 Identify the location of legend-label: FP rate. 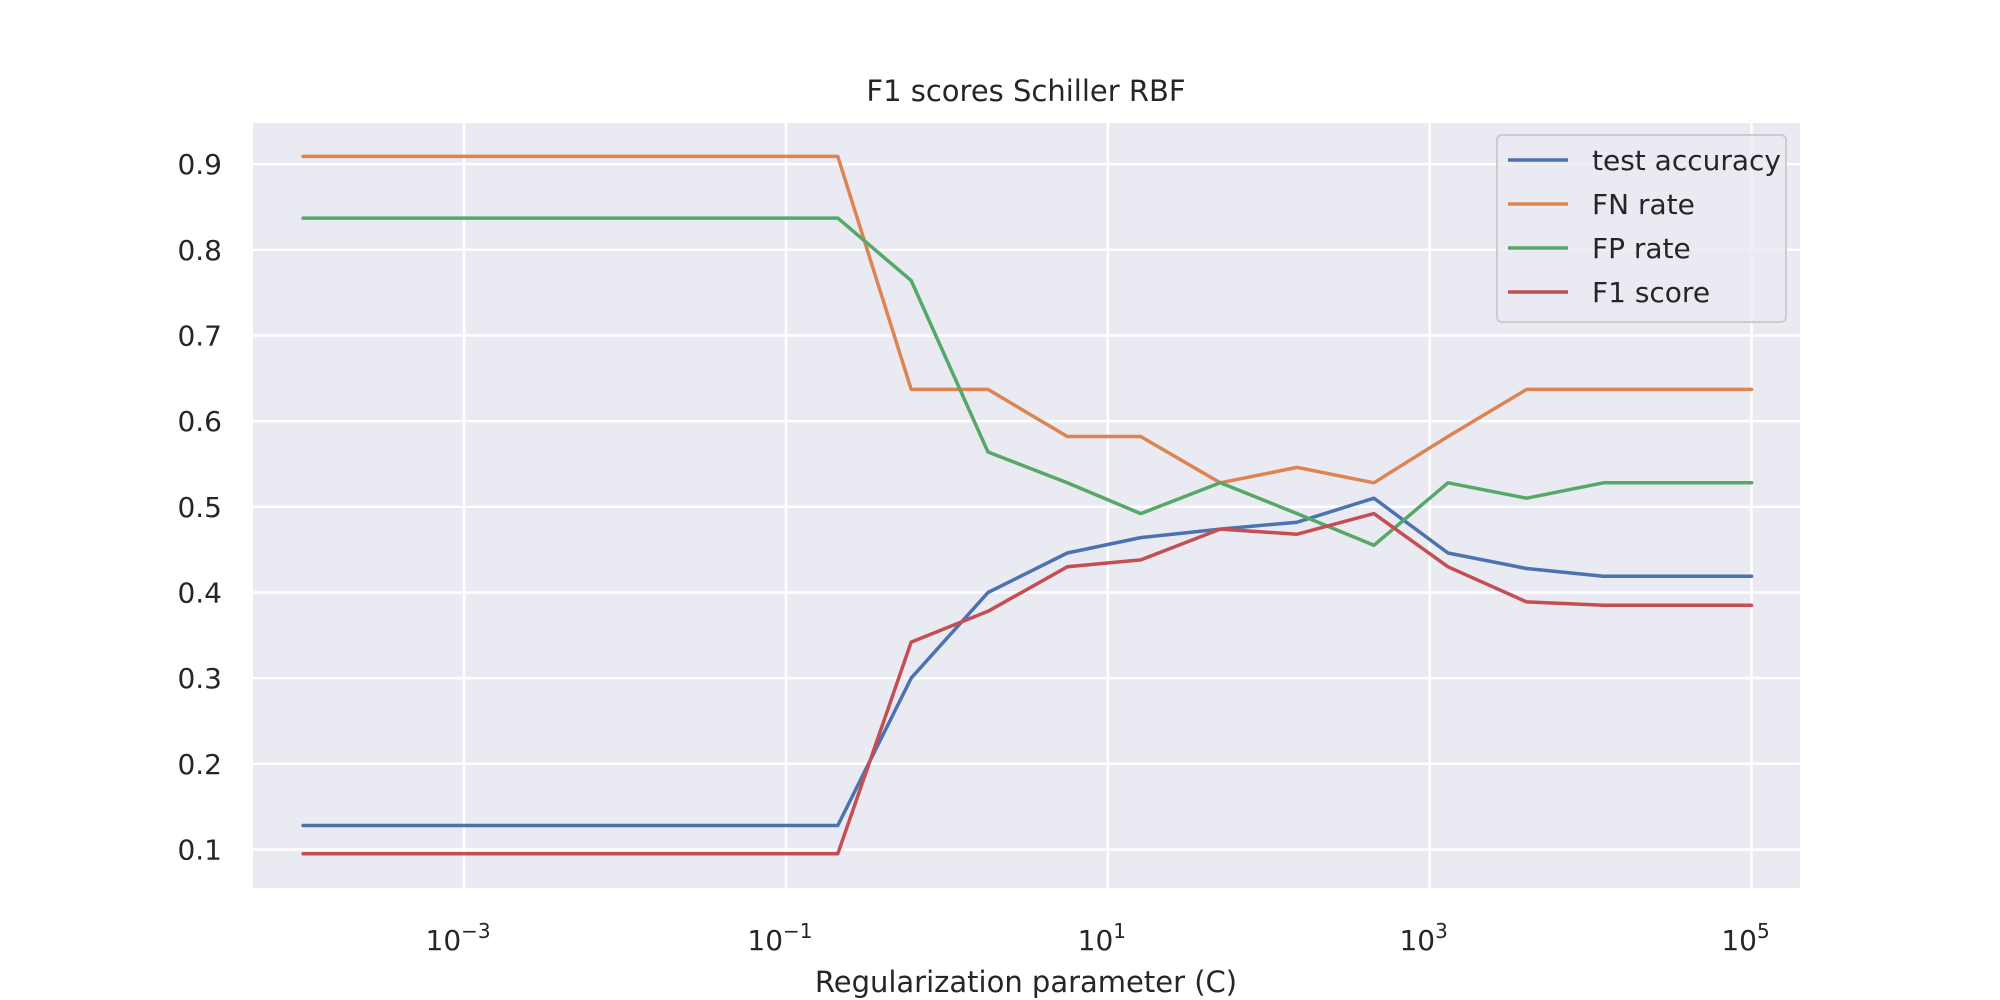
(1641, 248).